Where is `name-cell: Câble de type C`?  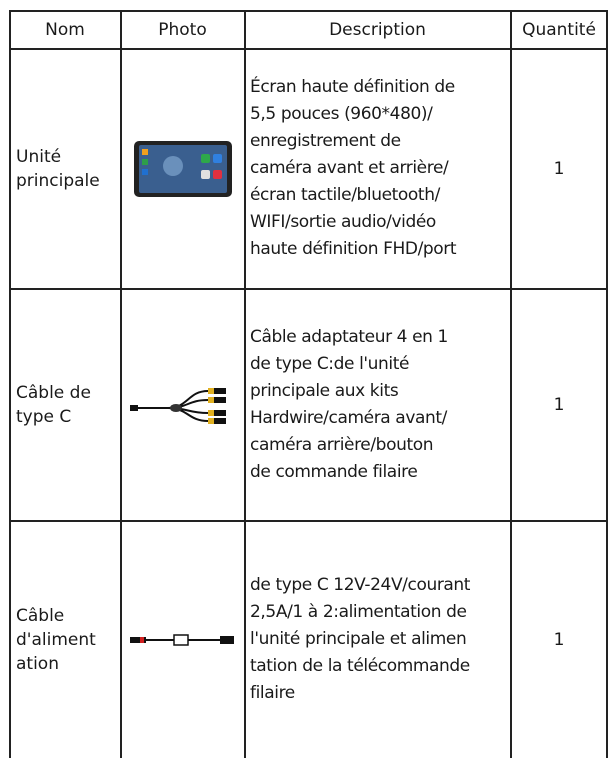 name-cell: Câble de type C is located at coordinates (68, 404).